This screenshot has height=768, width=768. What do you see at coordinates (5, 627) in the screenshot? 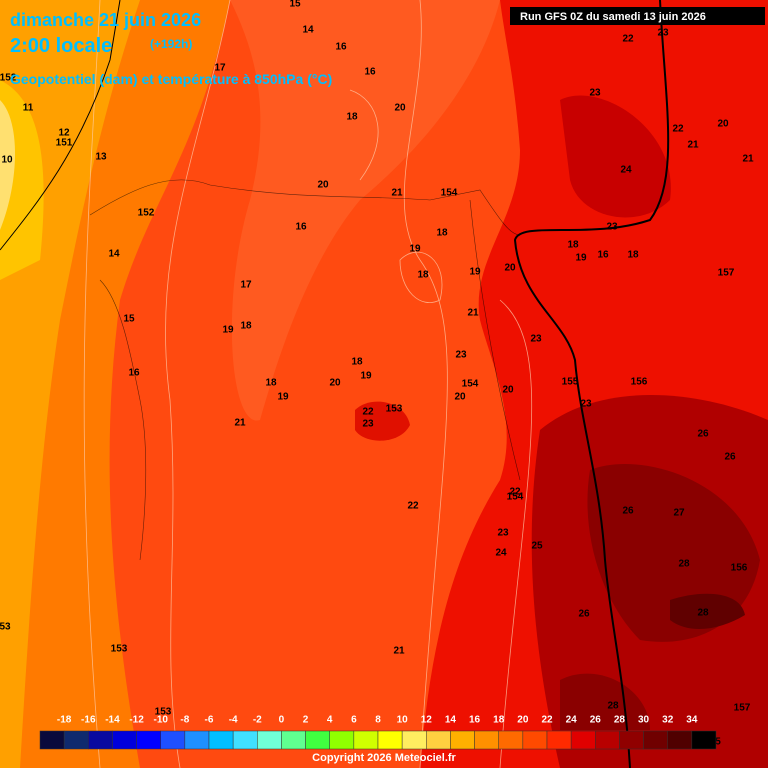
I see `contour-label: 53` at bounding box center [5, 627].